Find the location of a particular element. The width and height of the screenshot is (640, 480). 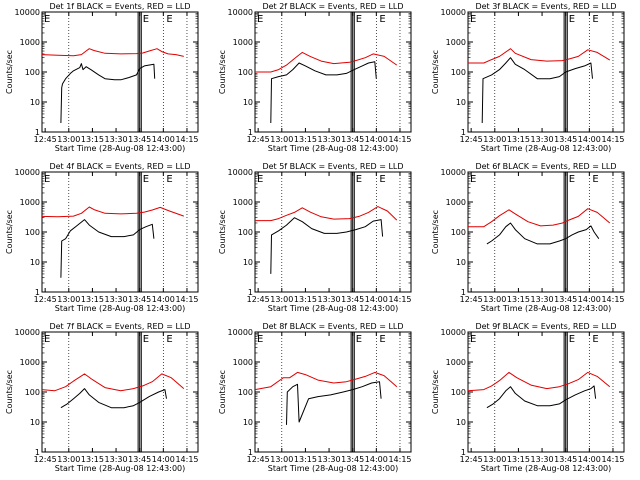

panel-title: Det 1f BLACK = Events, RED = LLD is located at coordinates (119, 6).